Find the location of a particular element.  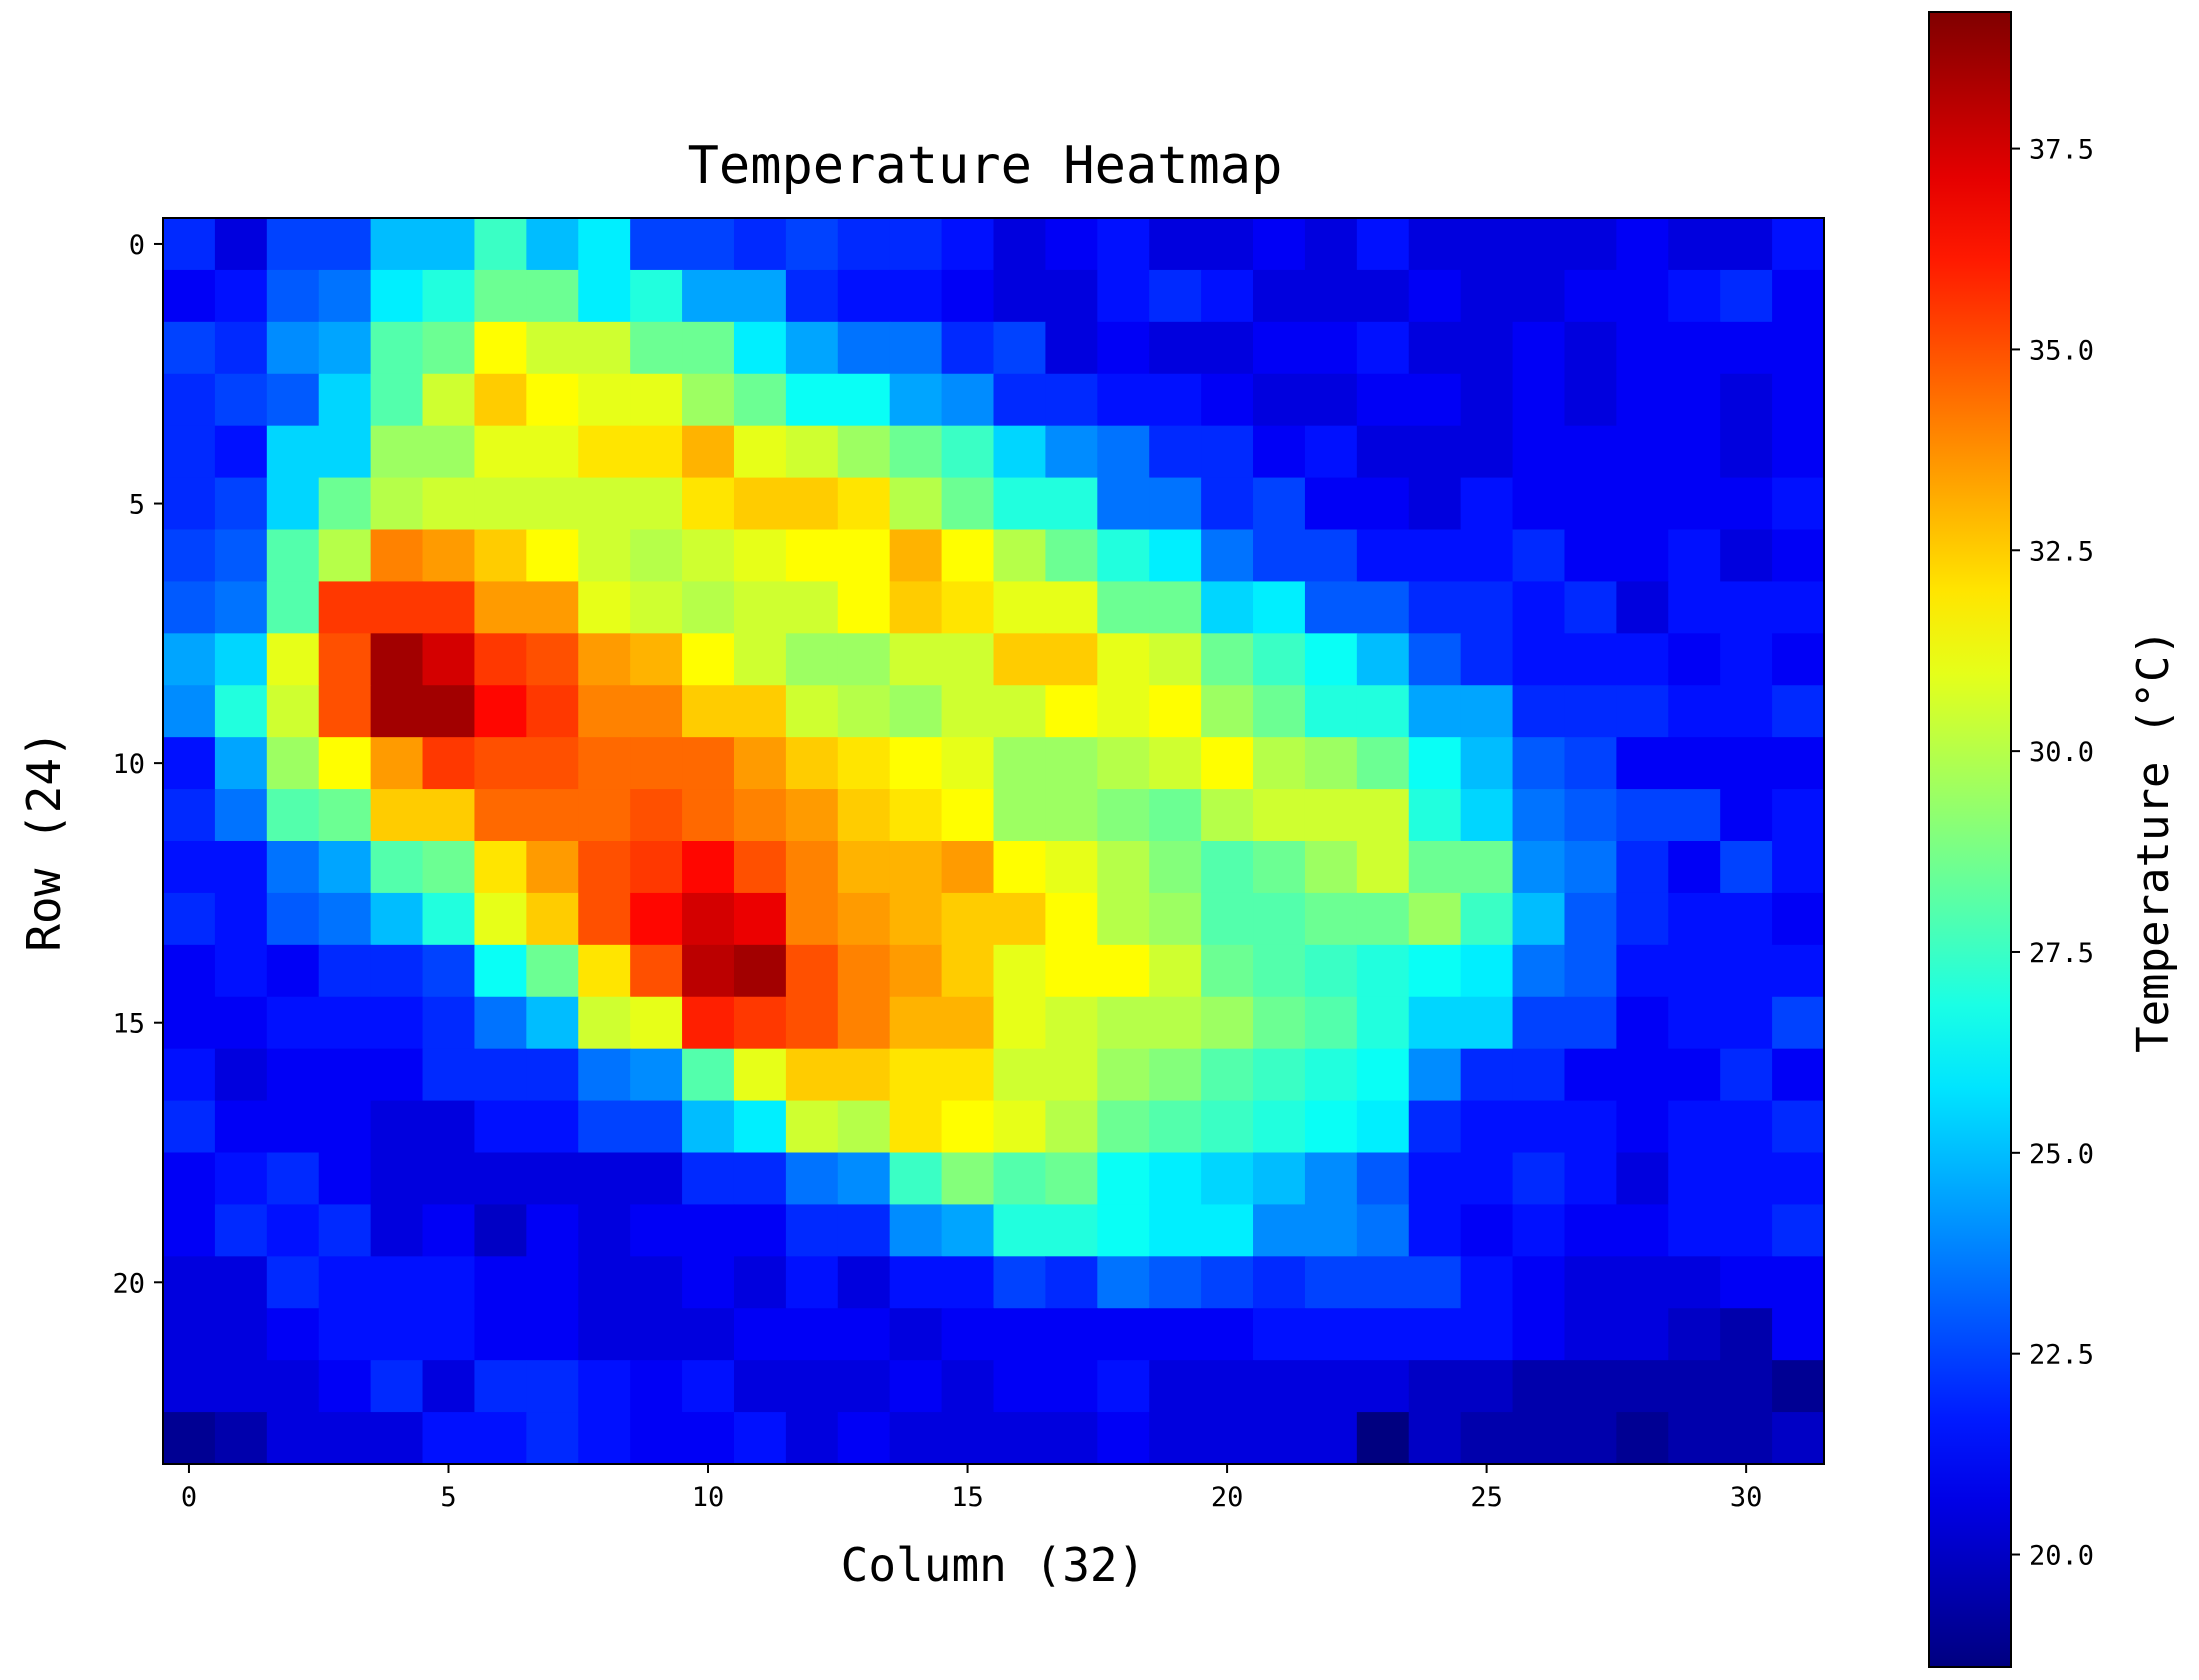

colorbar-tick-label: 35.0 is located at coordinates (2061, 350).